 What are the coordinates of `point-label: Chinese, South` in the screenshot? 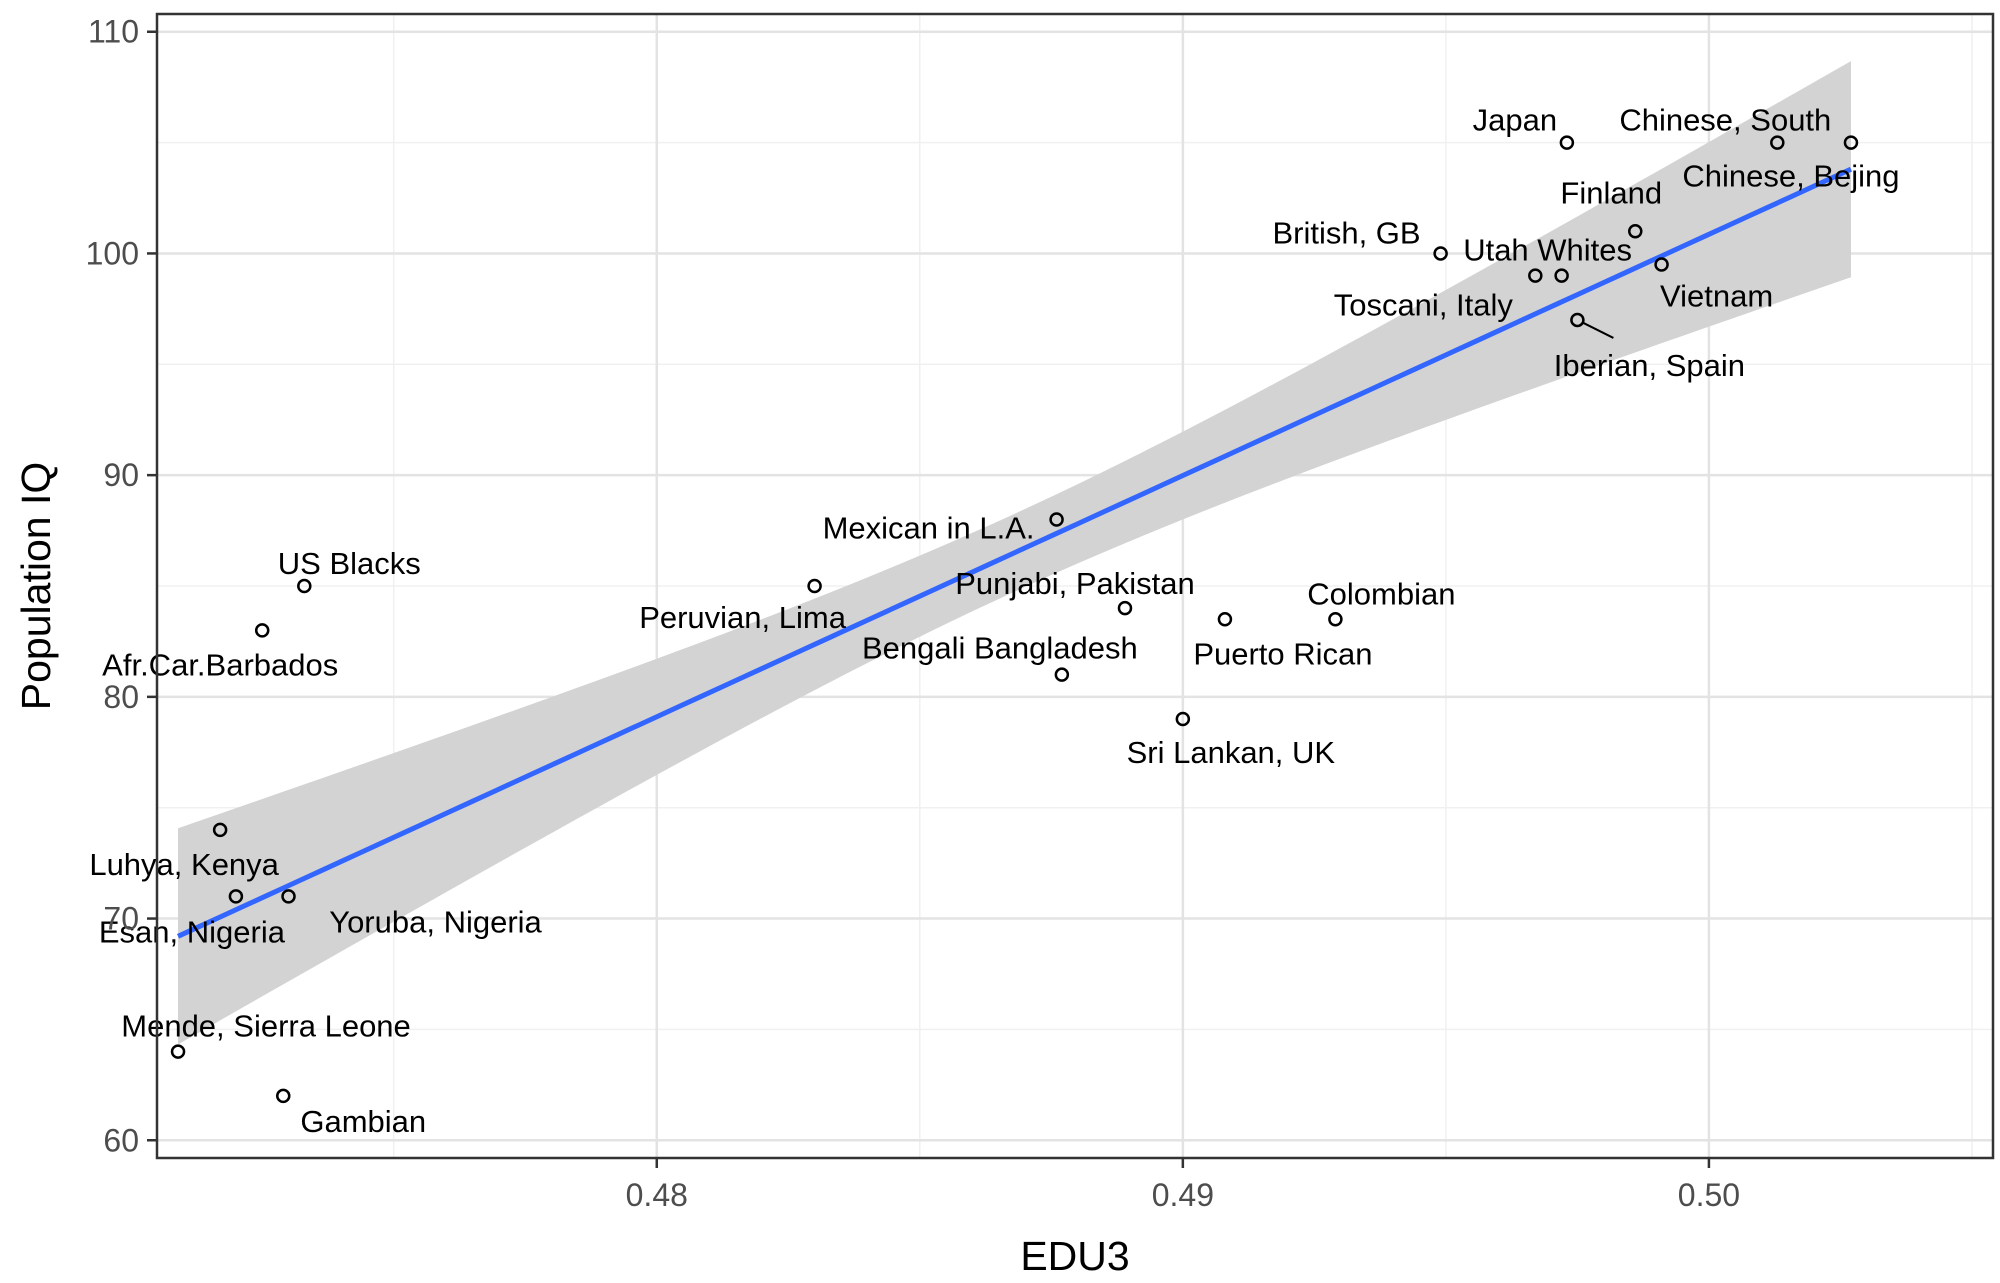 It's located at (1725, 120).